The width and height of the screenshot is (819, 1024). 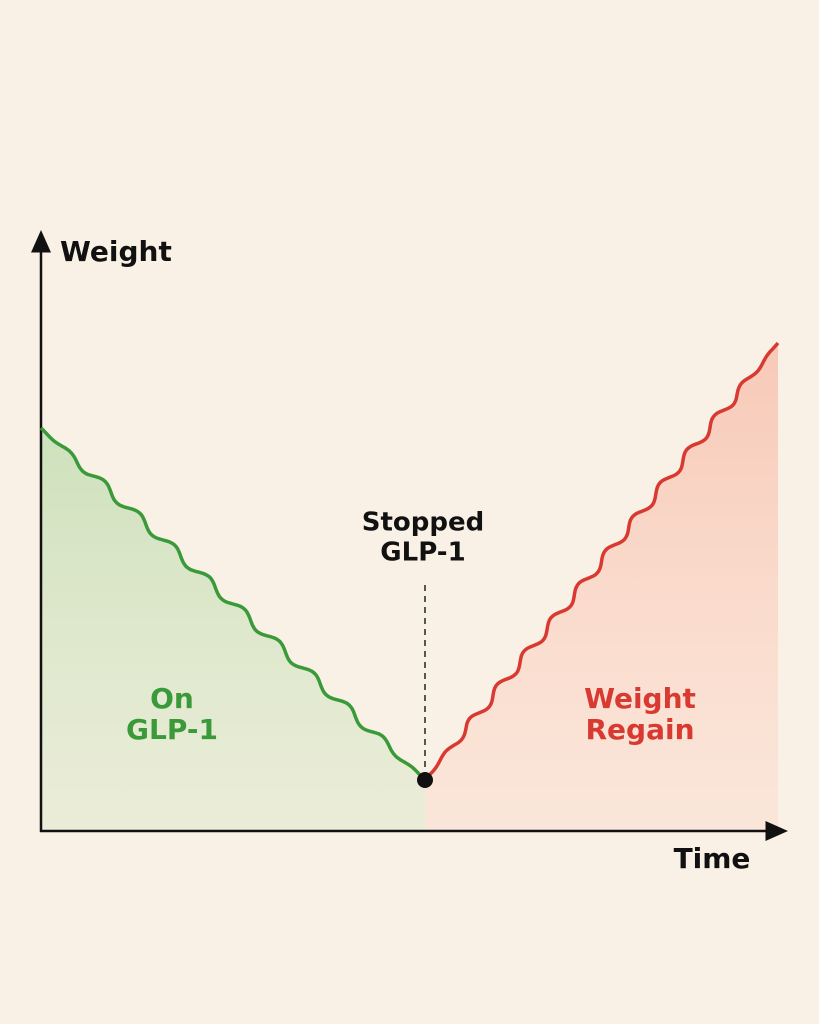 What do you see at coordinates (712, 858) in the screenshot?
I see `x-axis-label: Time` at bounding box center [712, 858].